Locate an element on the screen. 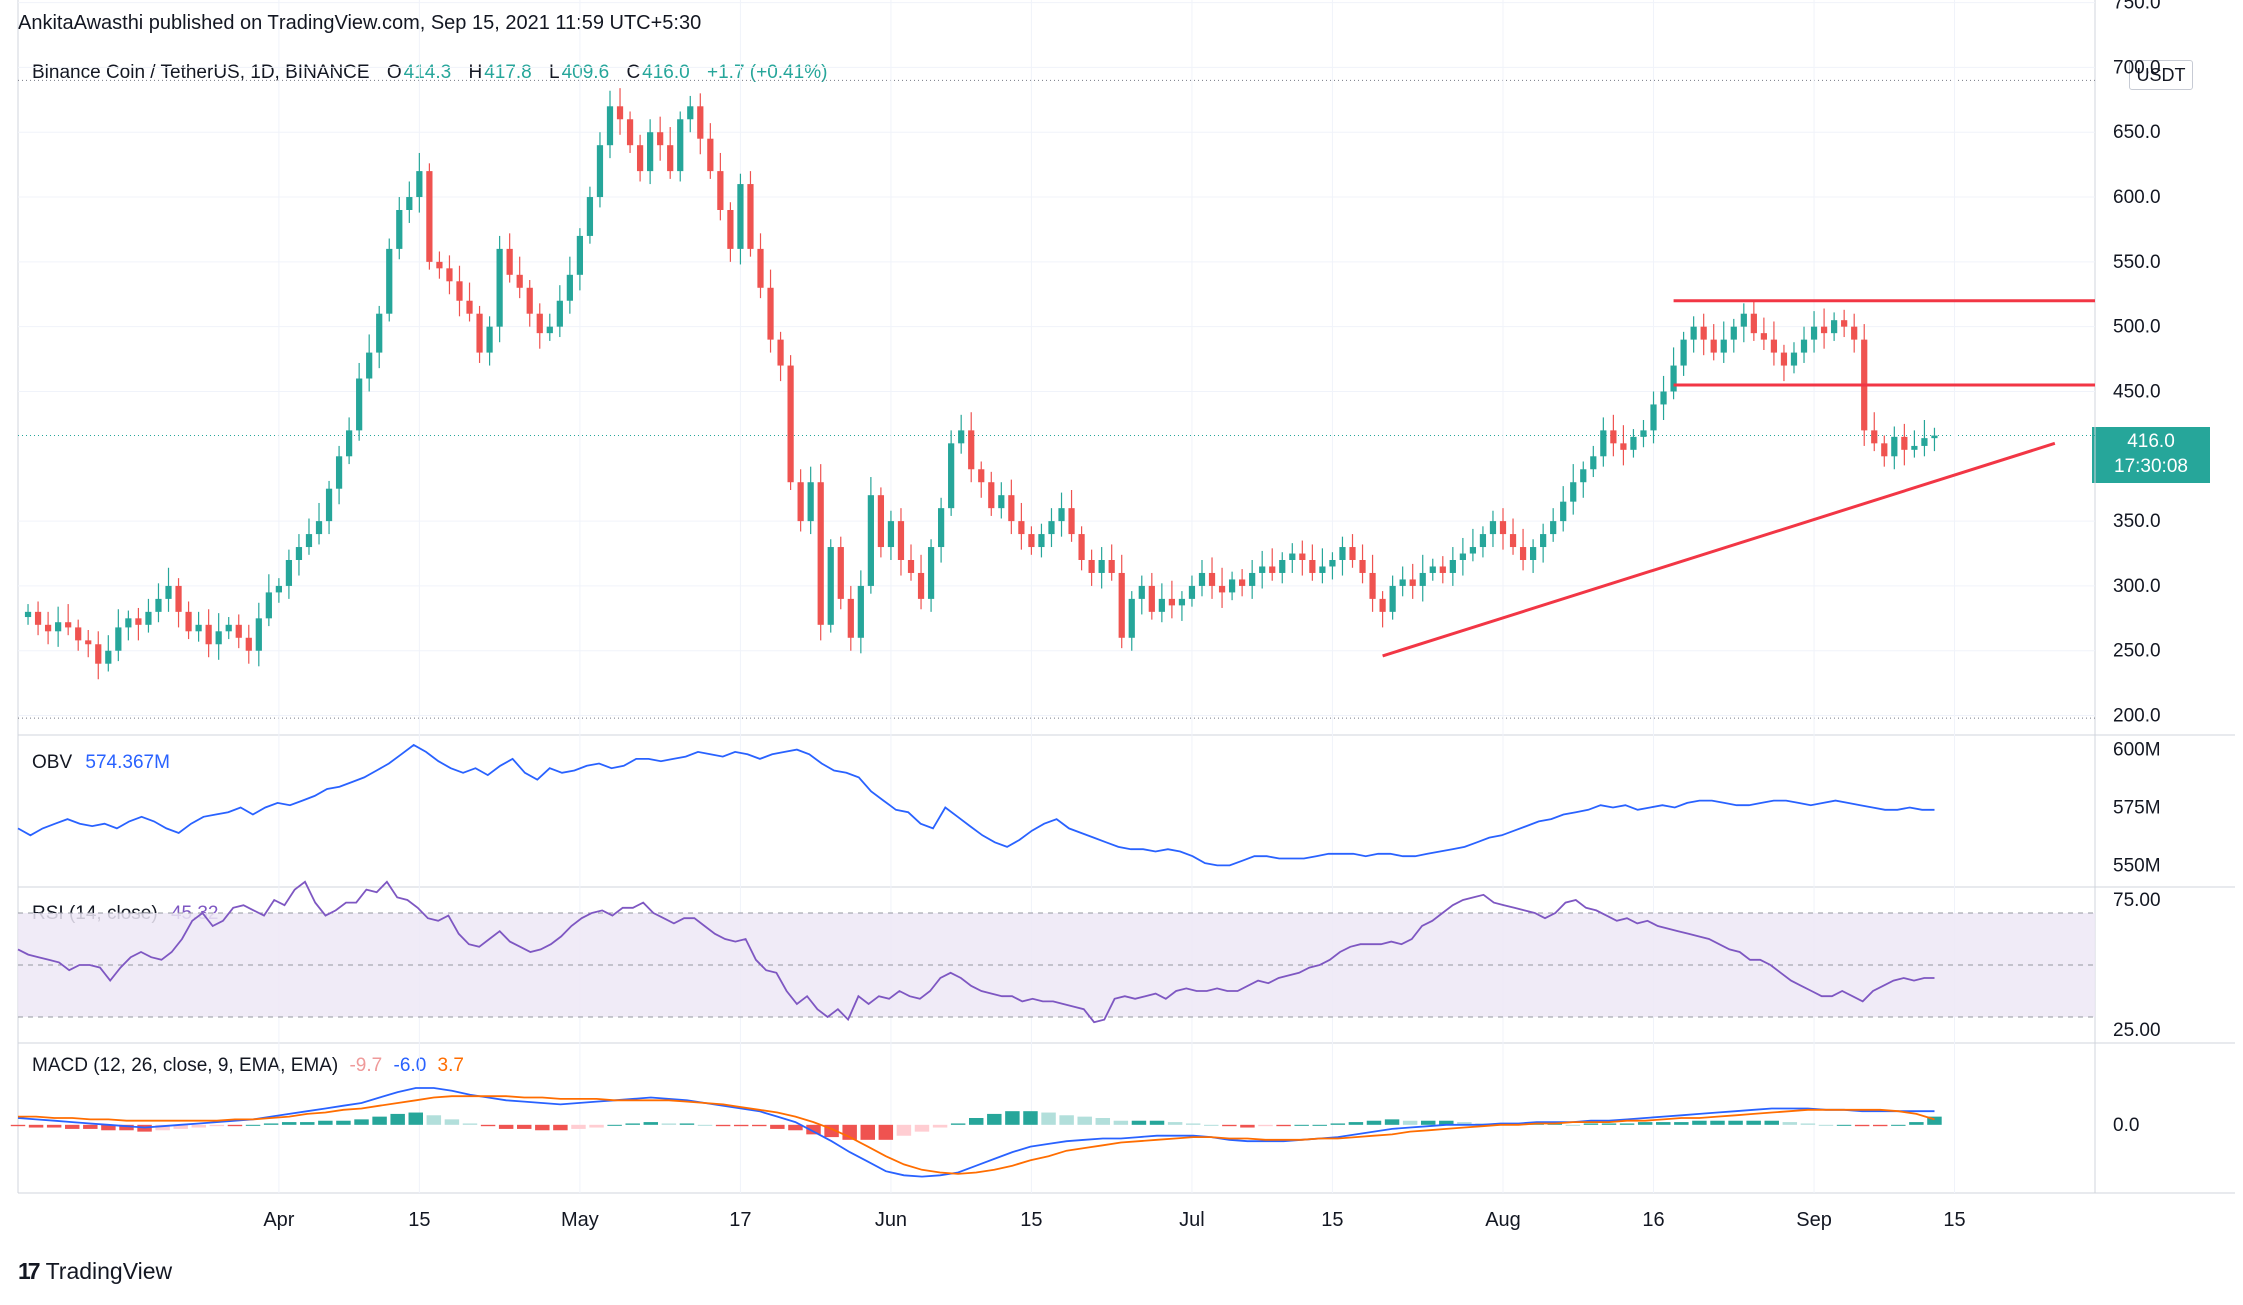 This screenshot has height=1305, width=2243. currency-button: USDT is located at coordinates (2161, 75).